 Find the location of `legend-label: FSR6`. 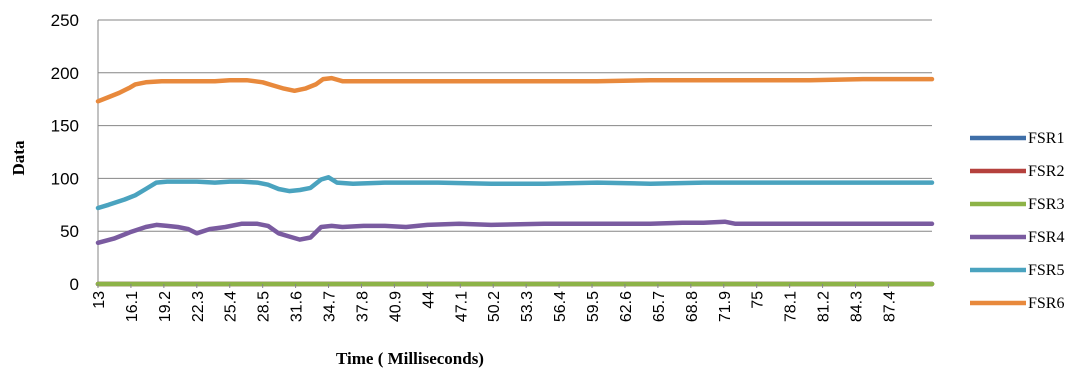

legend-label: FSR6 is located at coordinates (1046, 303).